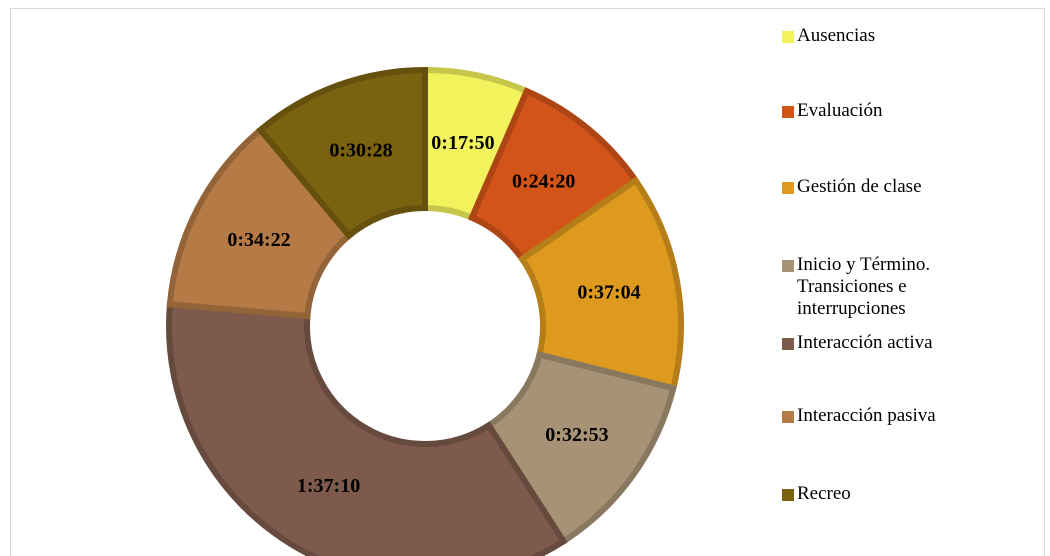 Image resolution: width=1050 pixels, height=556 pixels. Describe the element at coordinates (836, 35) in the screenshot. I see `legend-label: Ausencias` at that location.